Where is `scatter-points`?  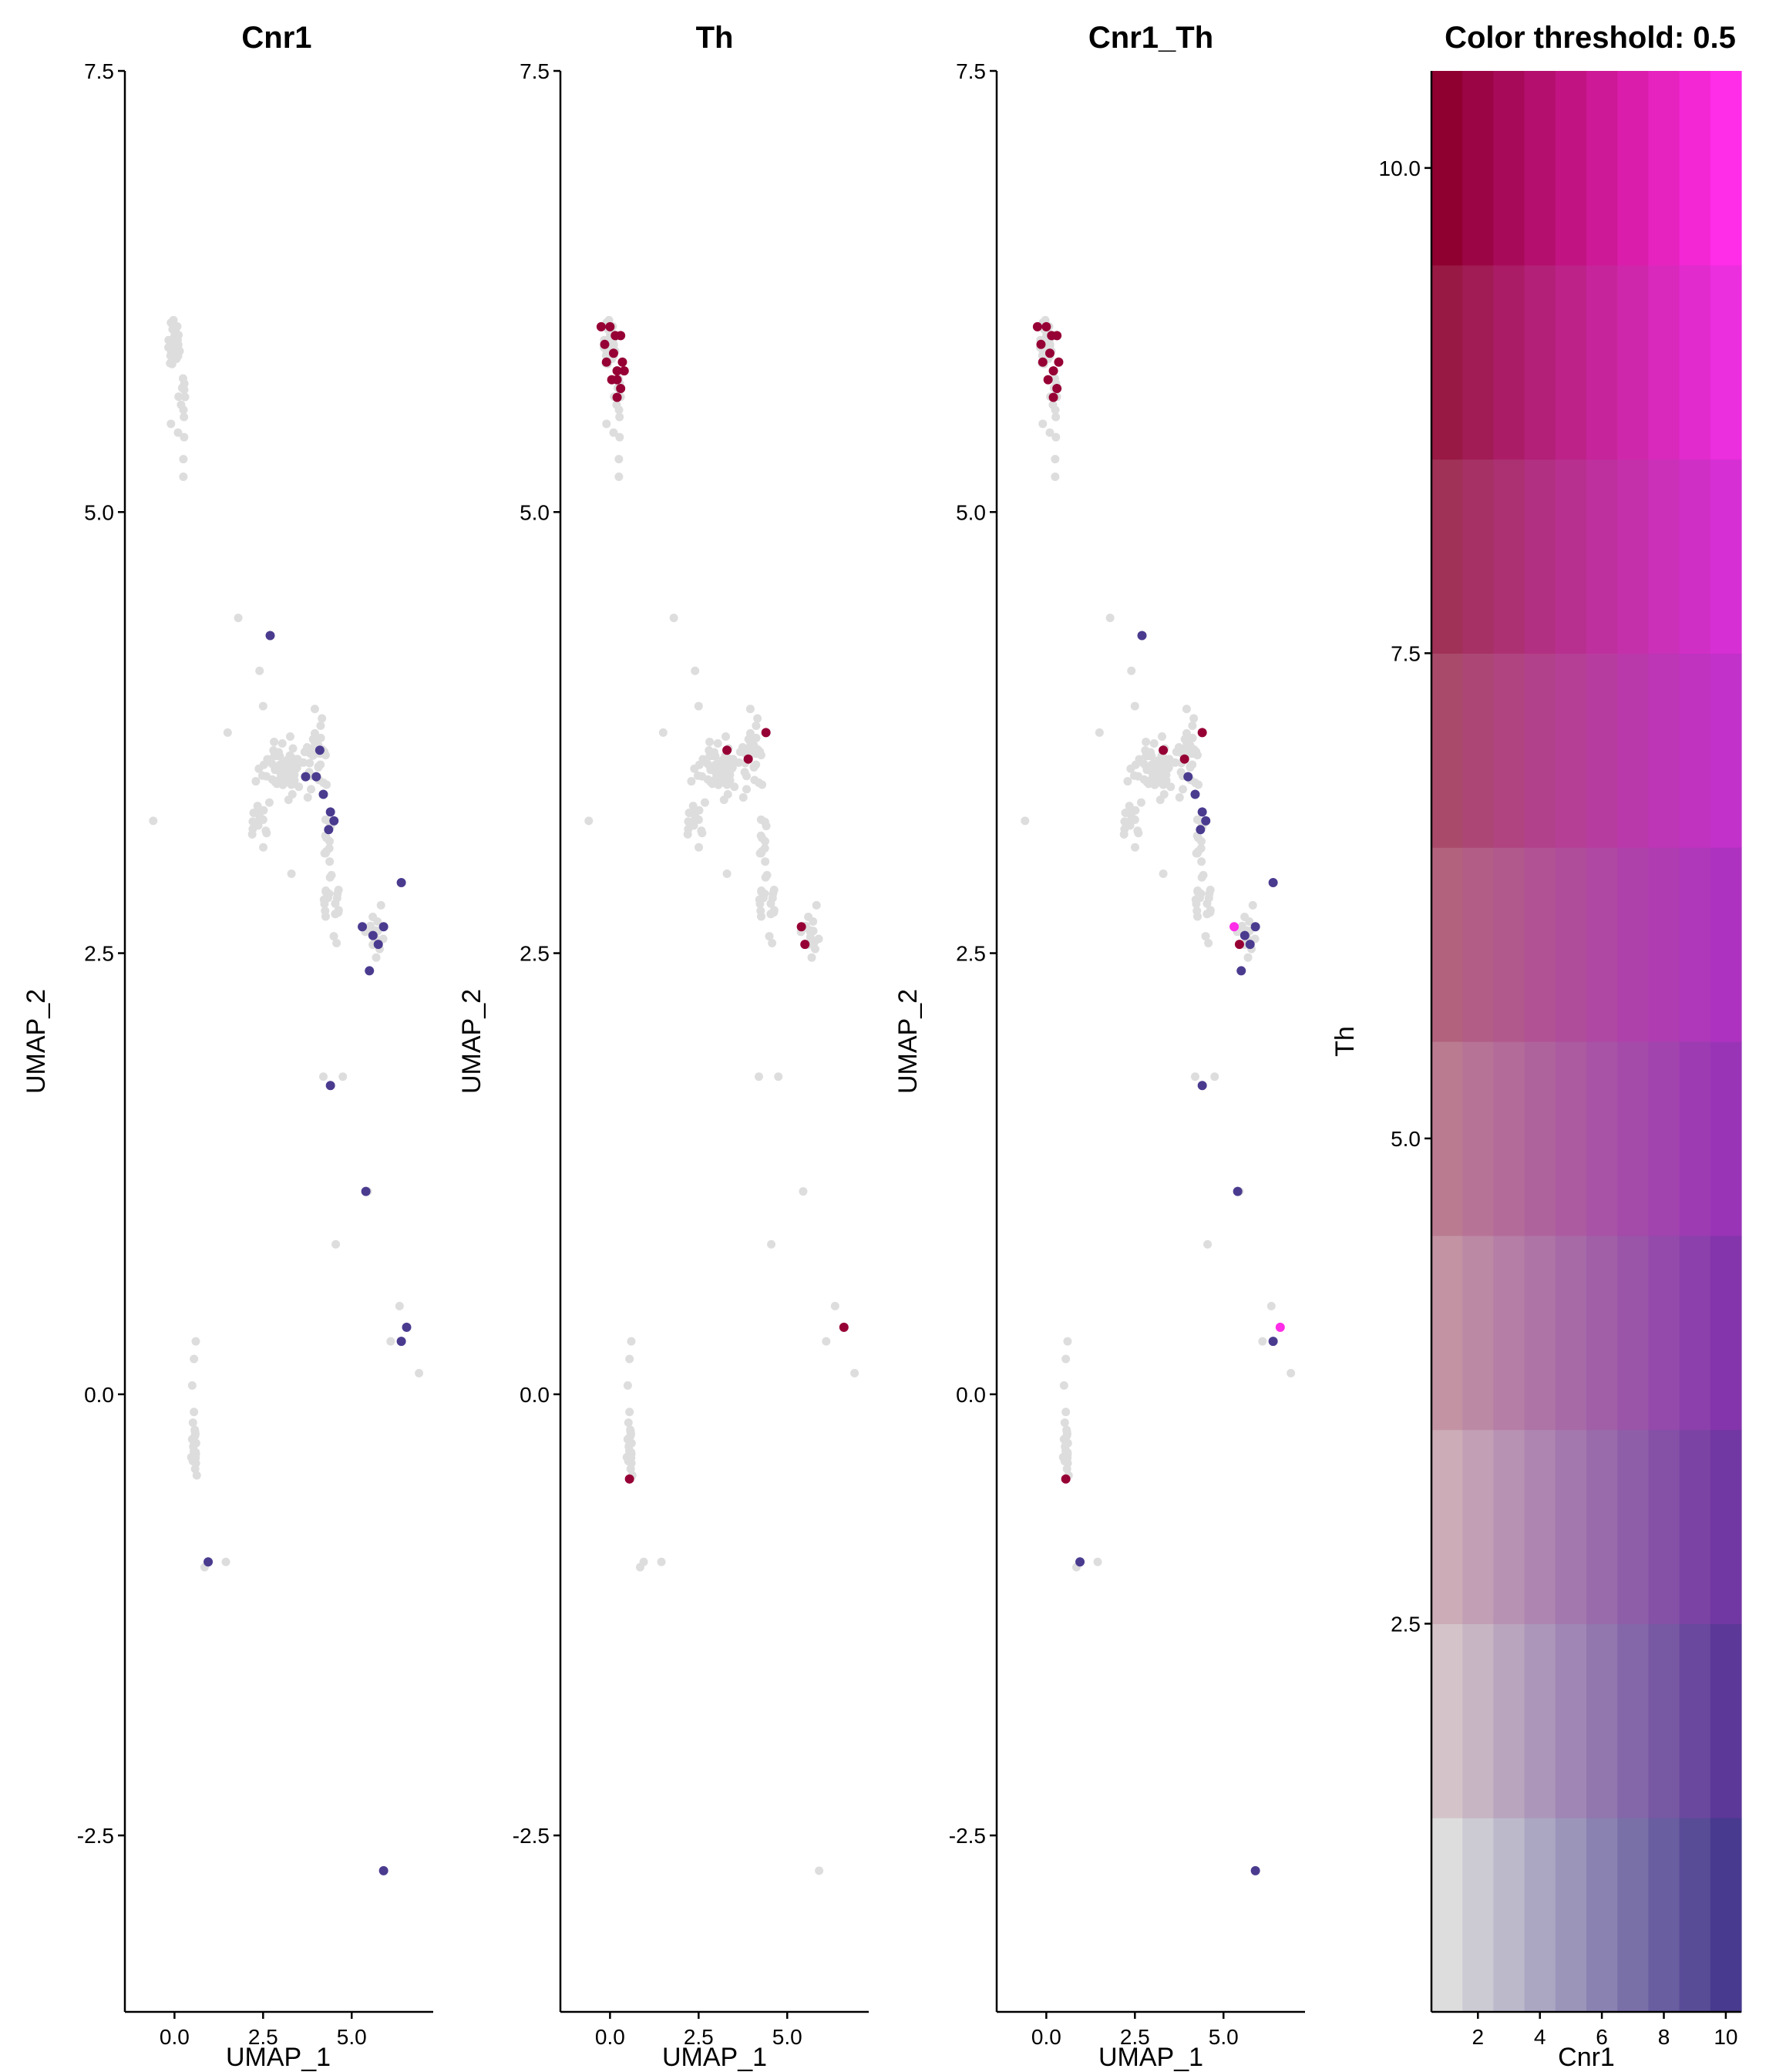 scatter-points is located at coordinates (286, 1095).